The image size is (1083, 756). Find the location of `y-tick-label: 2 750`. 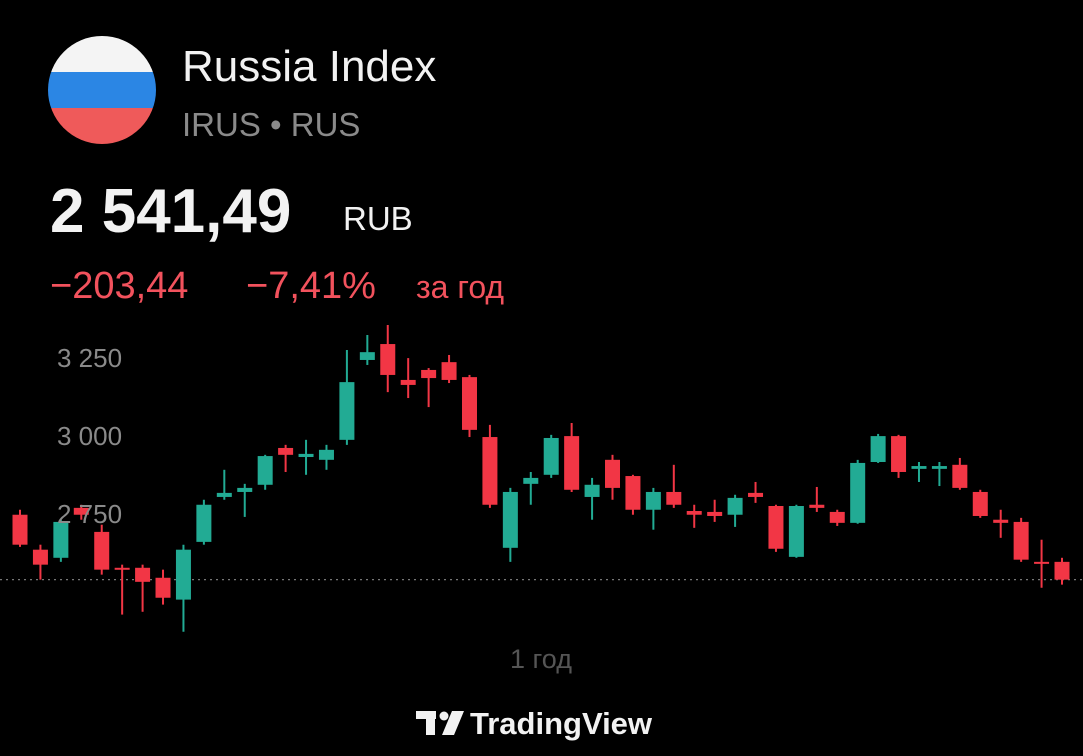

y-tick-label: 2 750 is located at coordinates (89, 514).